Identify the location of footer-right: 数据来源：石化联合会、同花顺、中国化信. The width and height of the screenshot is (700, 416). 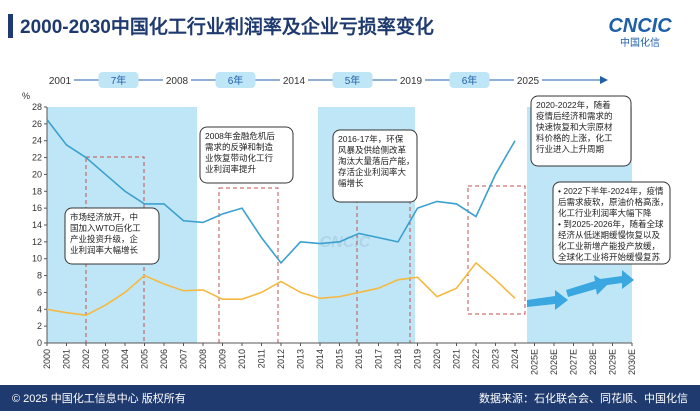
(583, 398).